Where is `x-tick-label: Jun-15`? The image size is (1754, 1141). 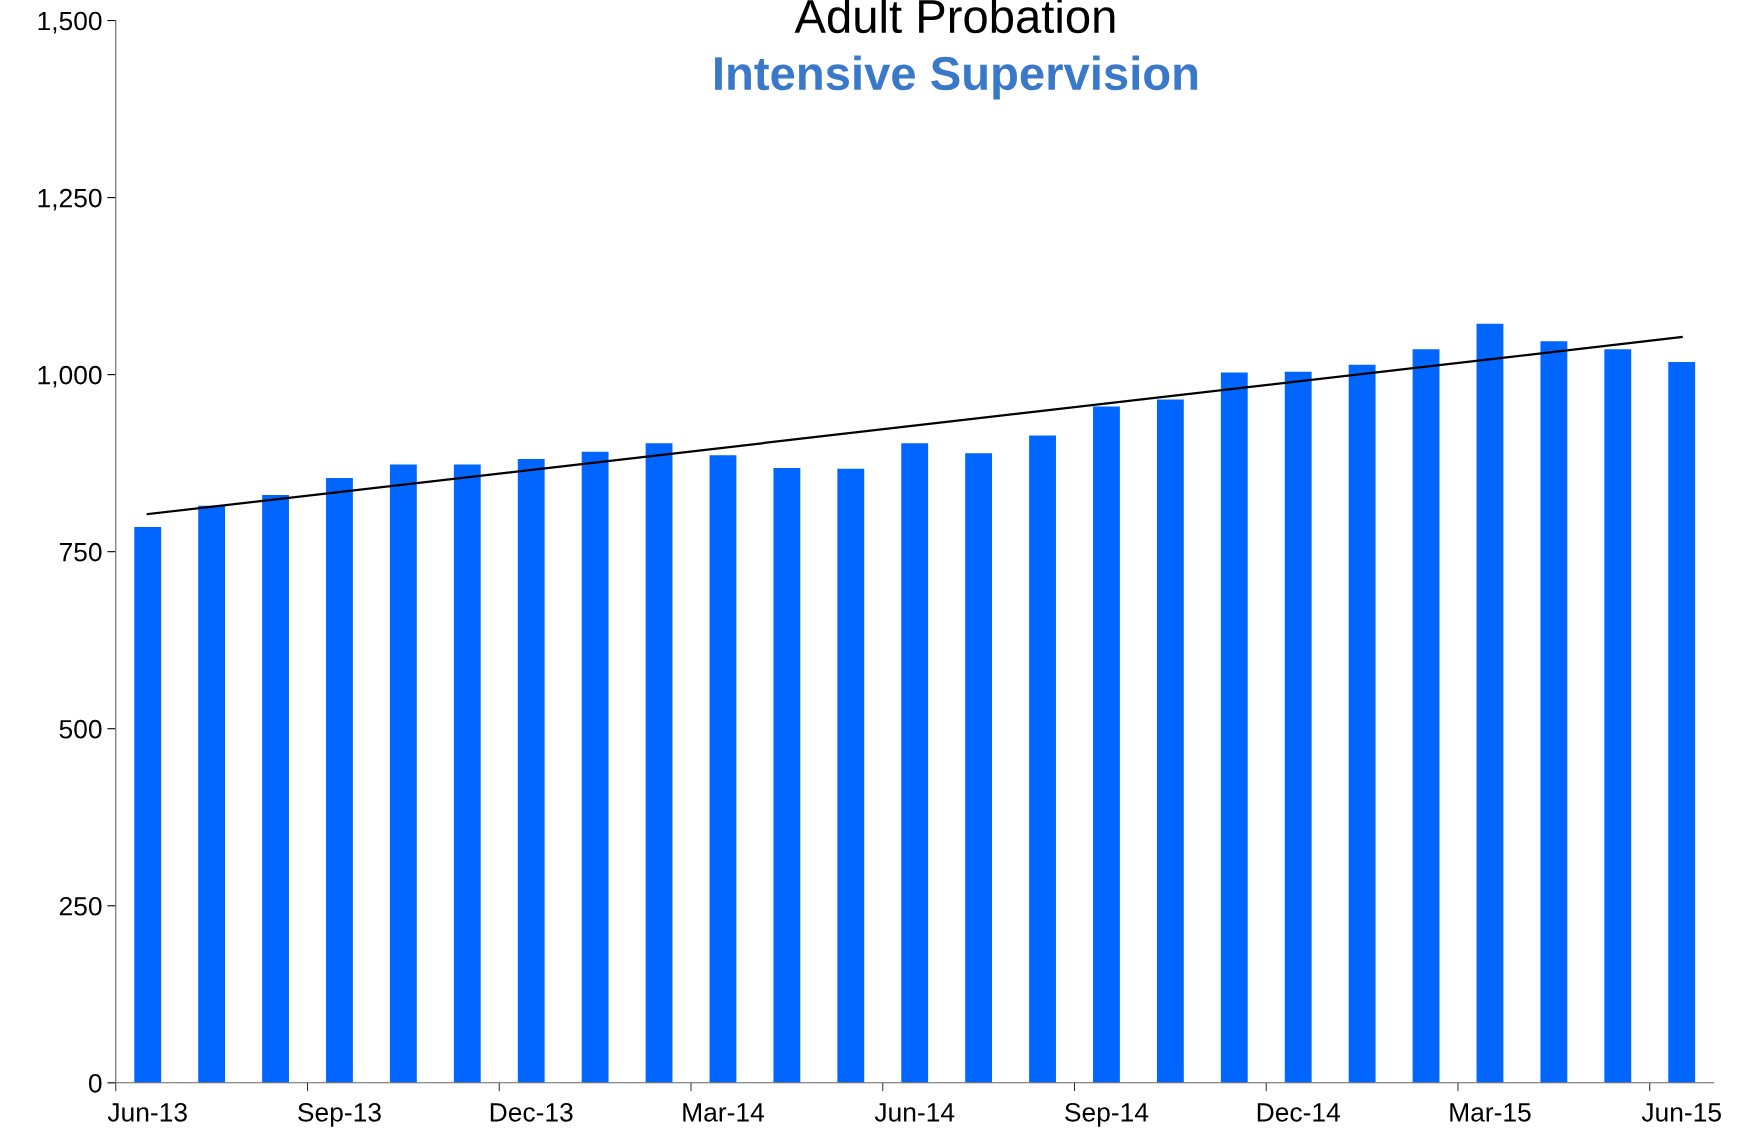 x-tick-label: Jun-15 is located at coordinates (1681, 1112).